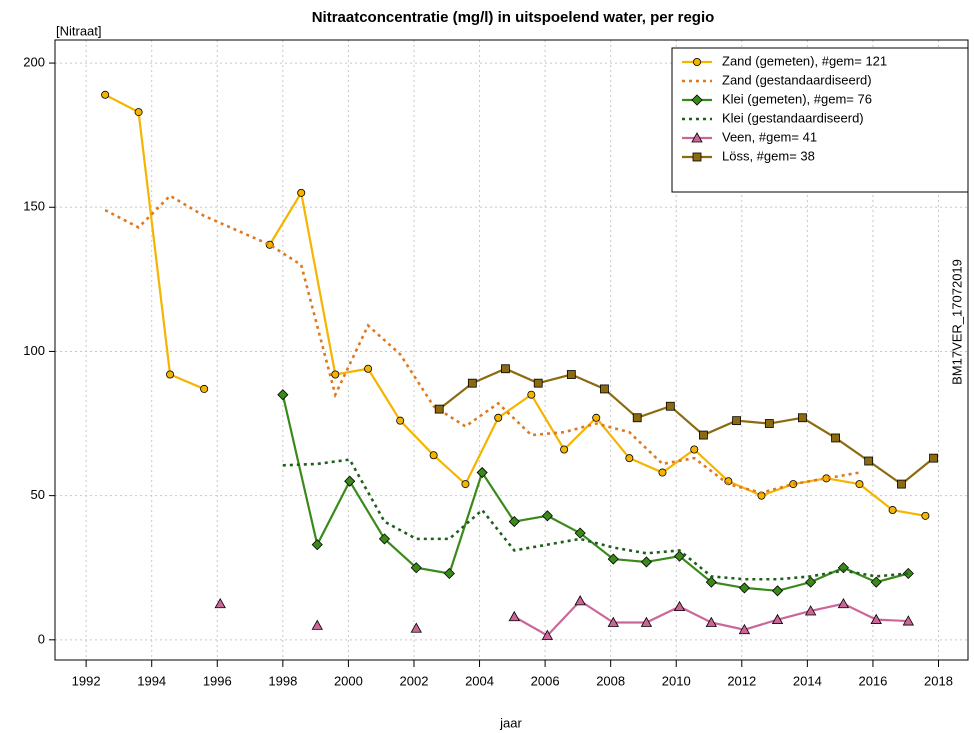 Image resolution: width=974 pixels, height=733 pixels. What do you see at coordinates (804, 60) in the screenshot?
I see `legend-label: Zand (gemeten), #gem= 121` at bounding box center [804, 60].